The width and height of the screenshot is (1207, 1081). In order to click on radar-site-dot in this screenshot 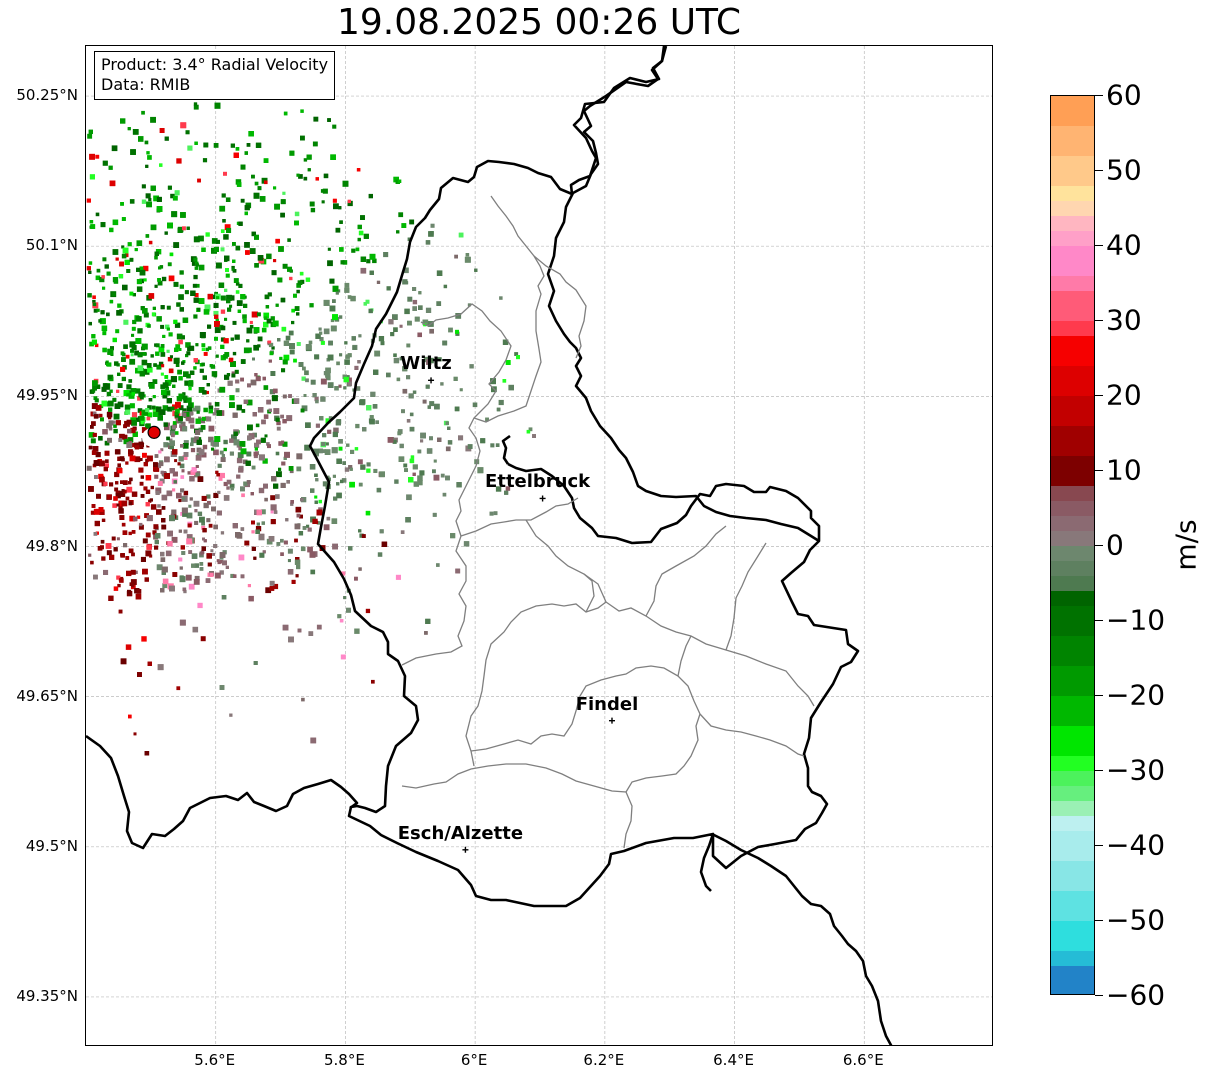, I will do `click(154, 432)`.